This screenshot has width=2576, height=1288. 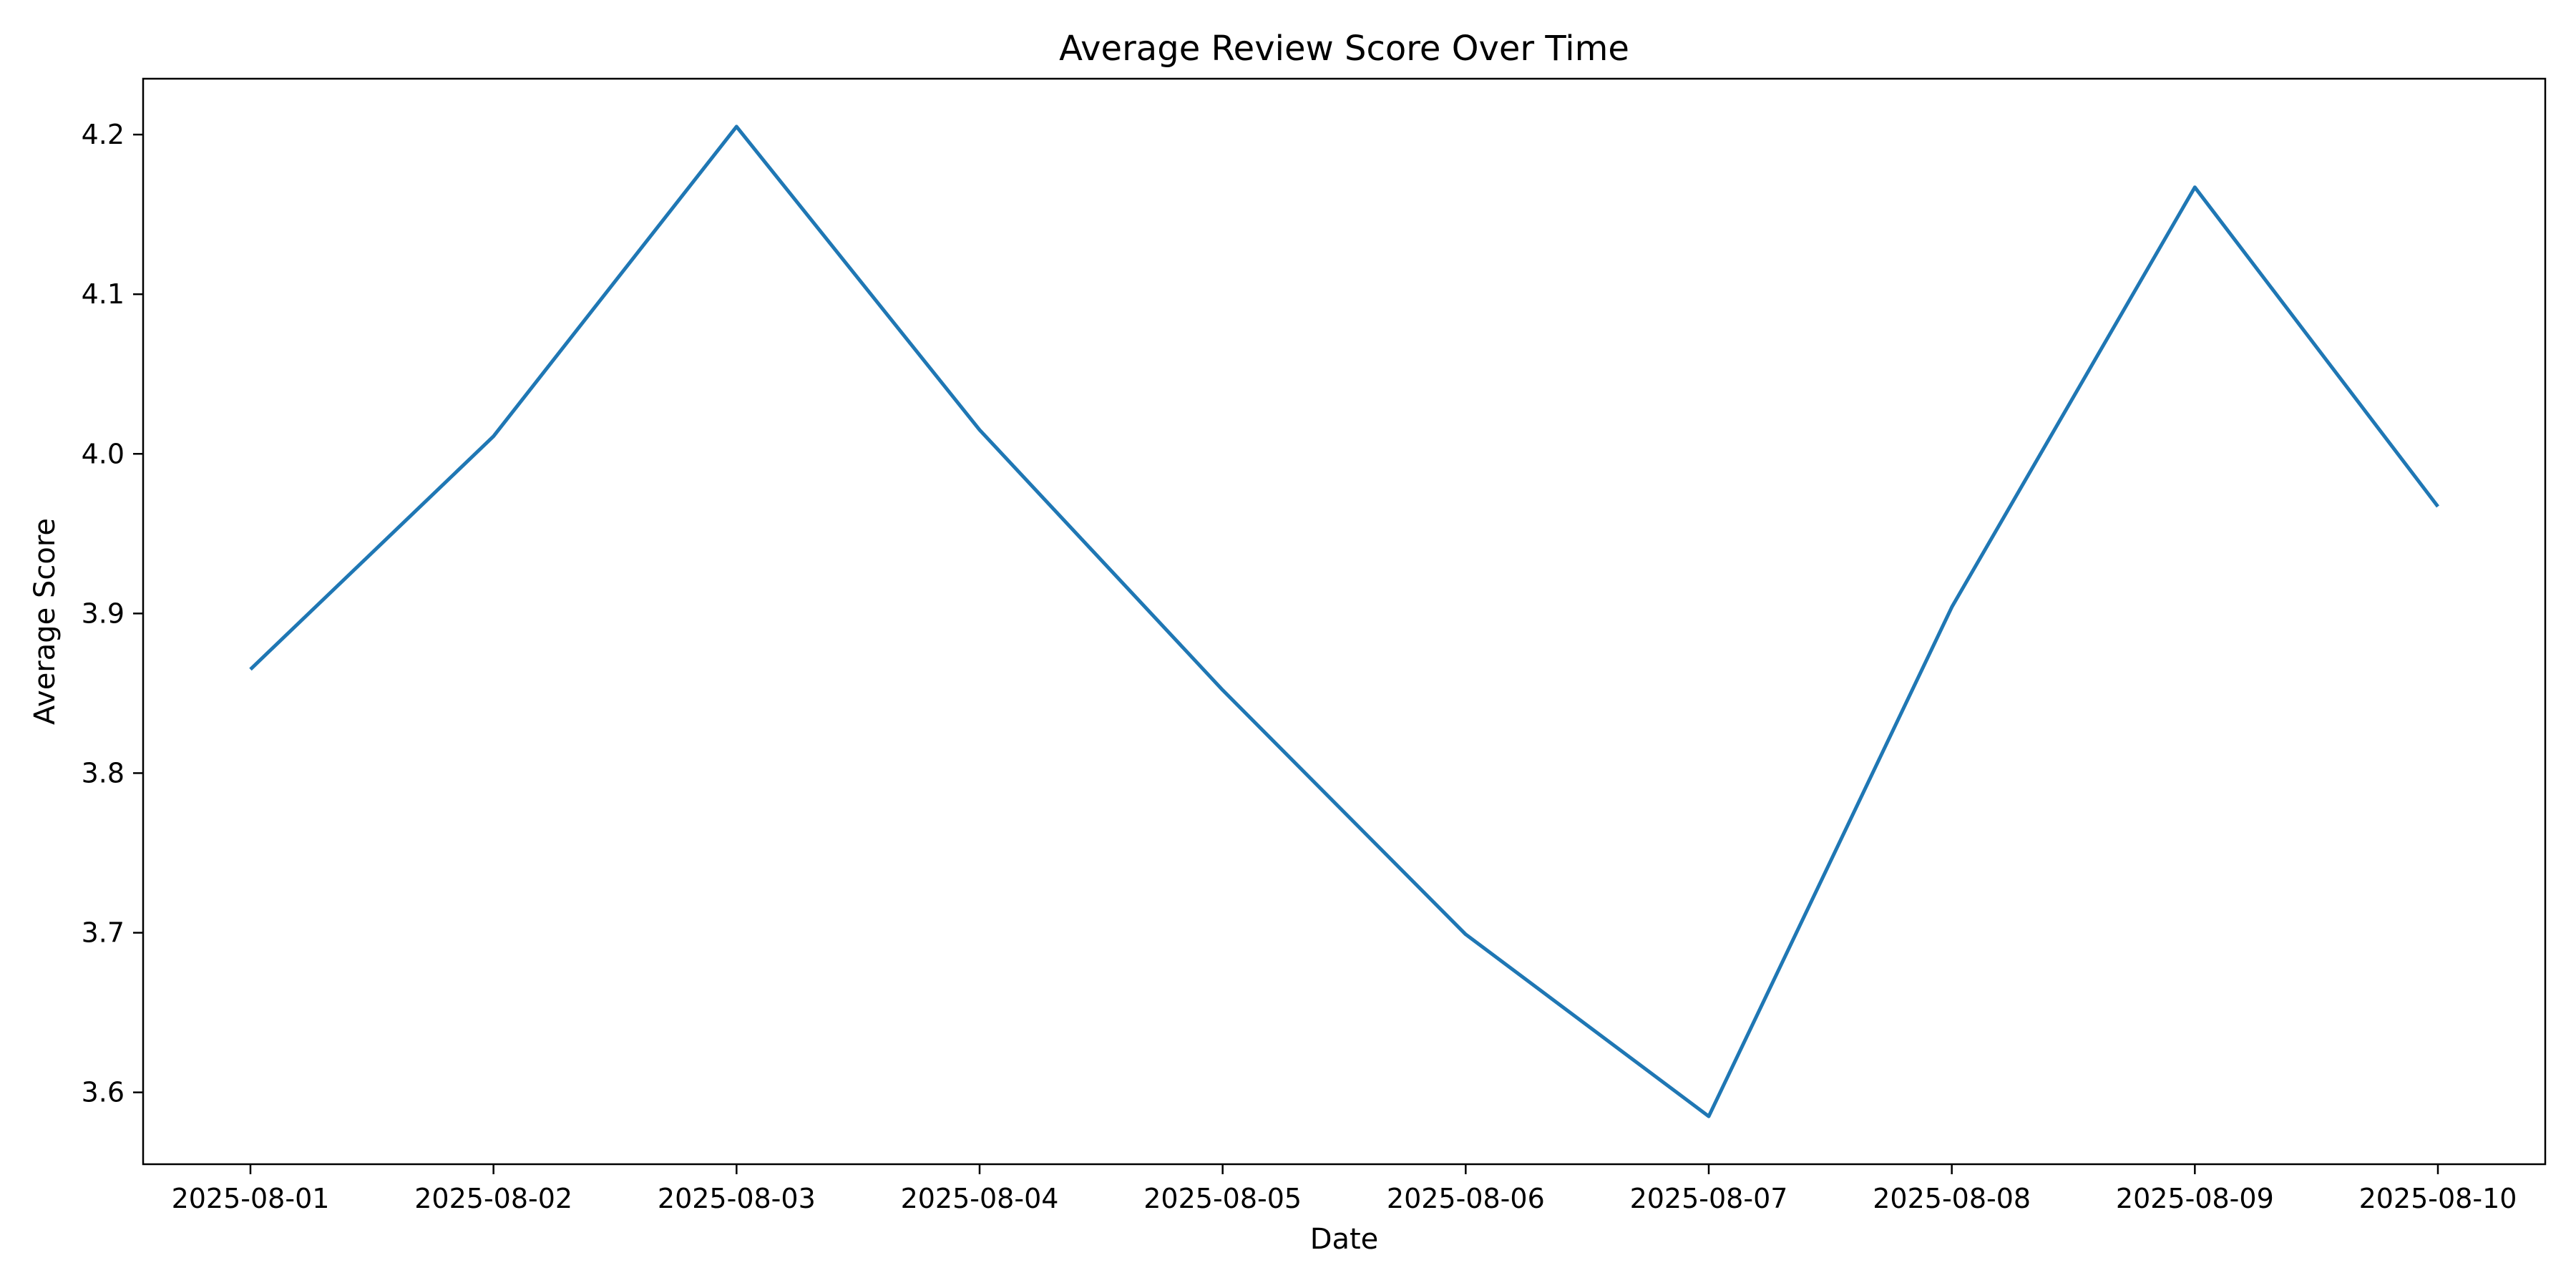 What do you see at coordinates (103, 773) in the screenshot?
I see `y-tick-label: 3.8` at bounding box center [103, 773].